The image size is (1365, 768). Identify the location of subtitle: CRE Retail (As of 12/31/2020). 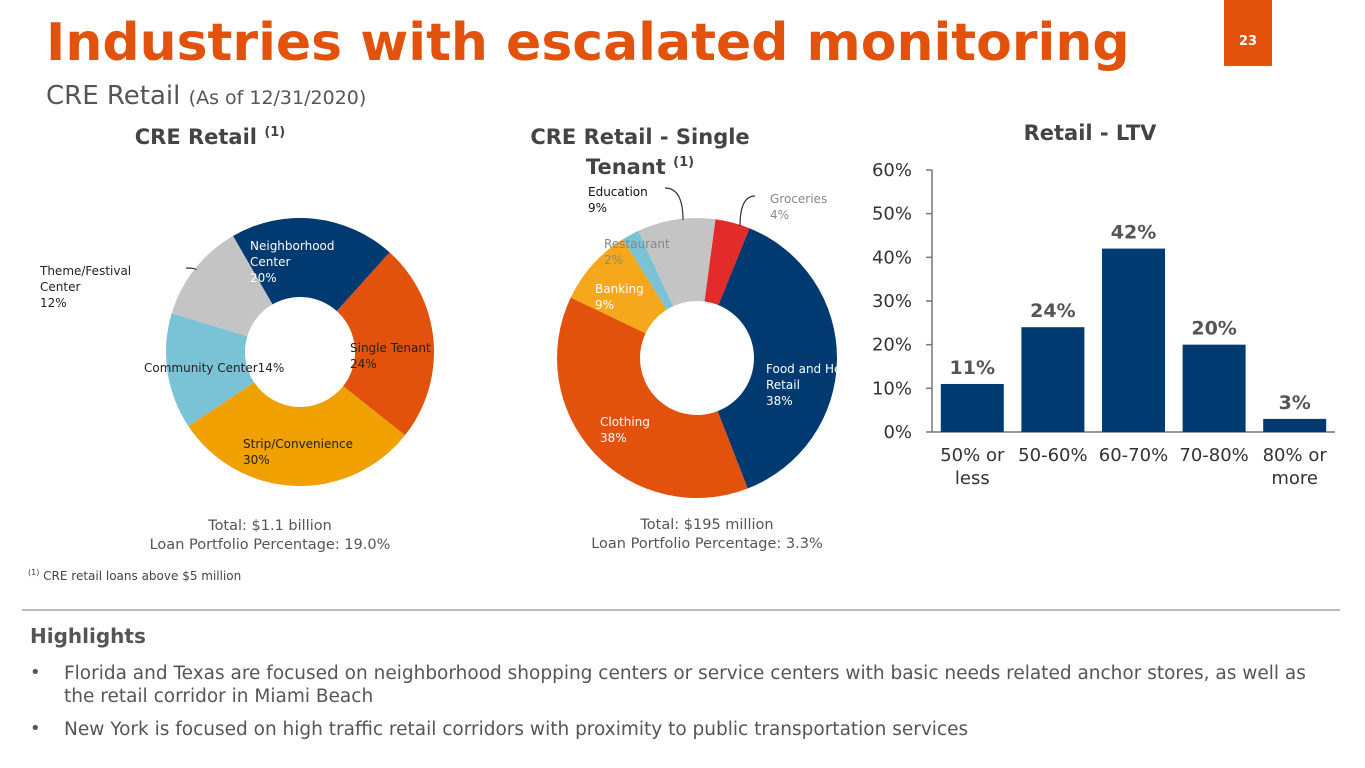
(206, 97).